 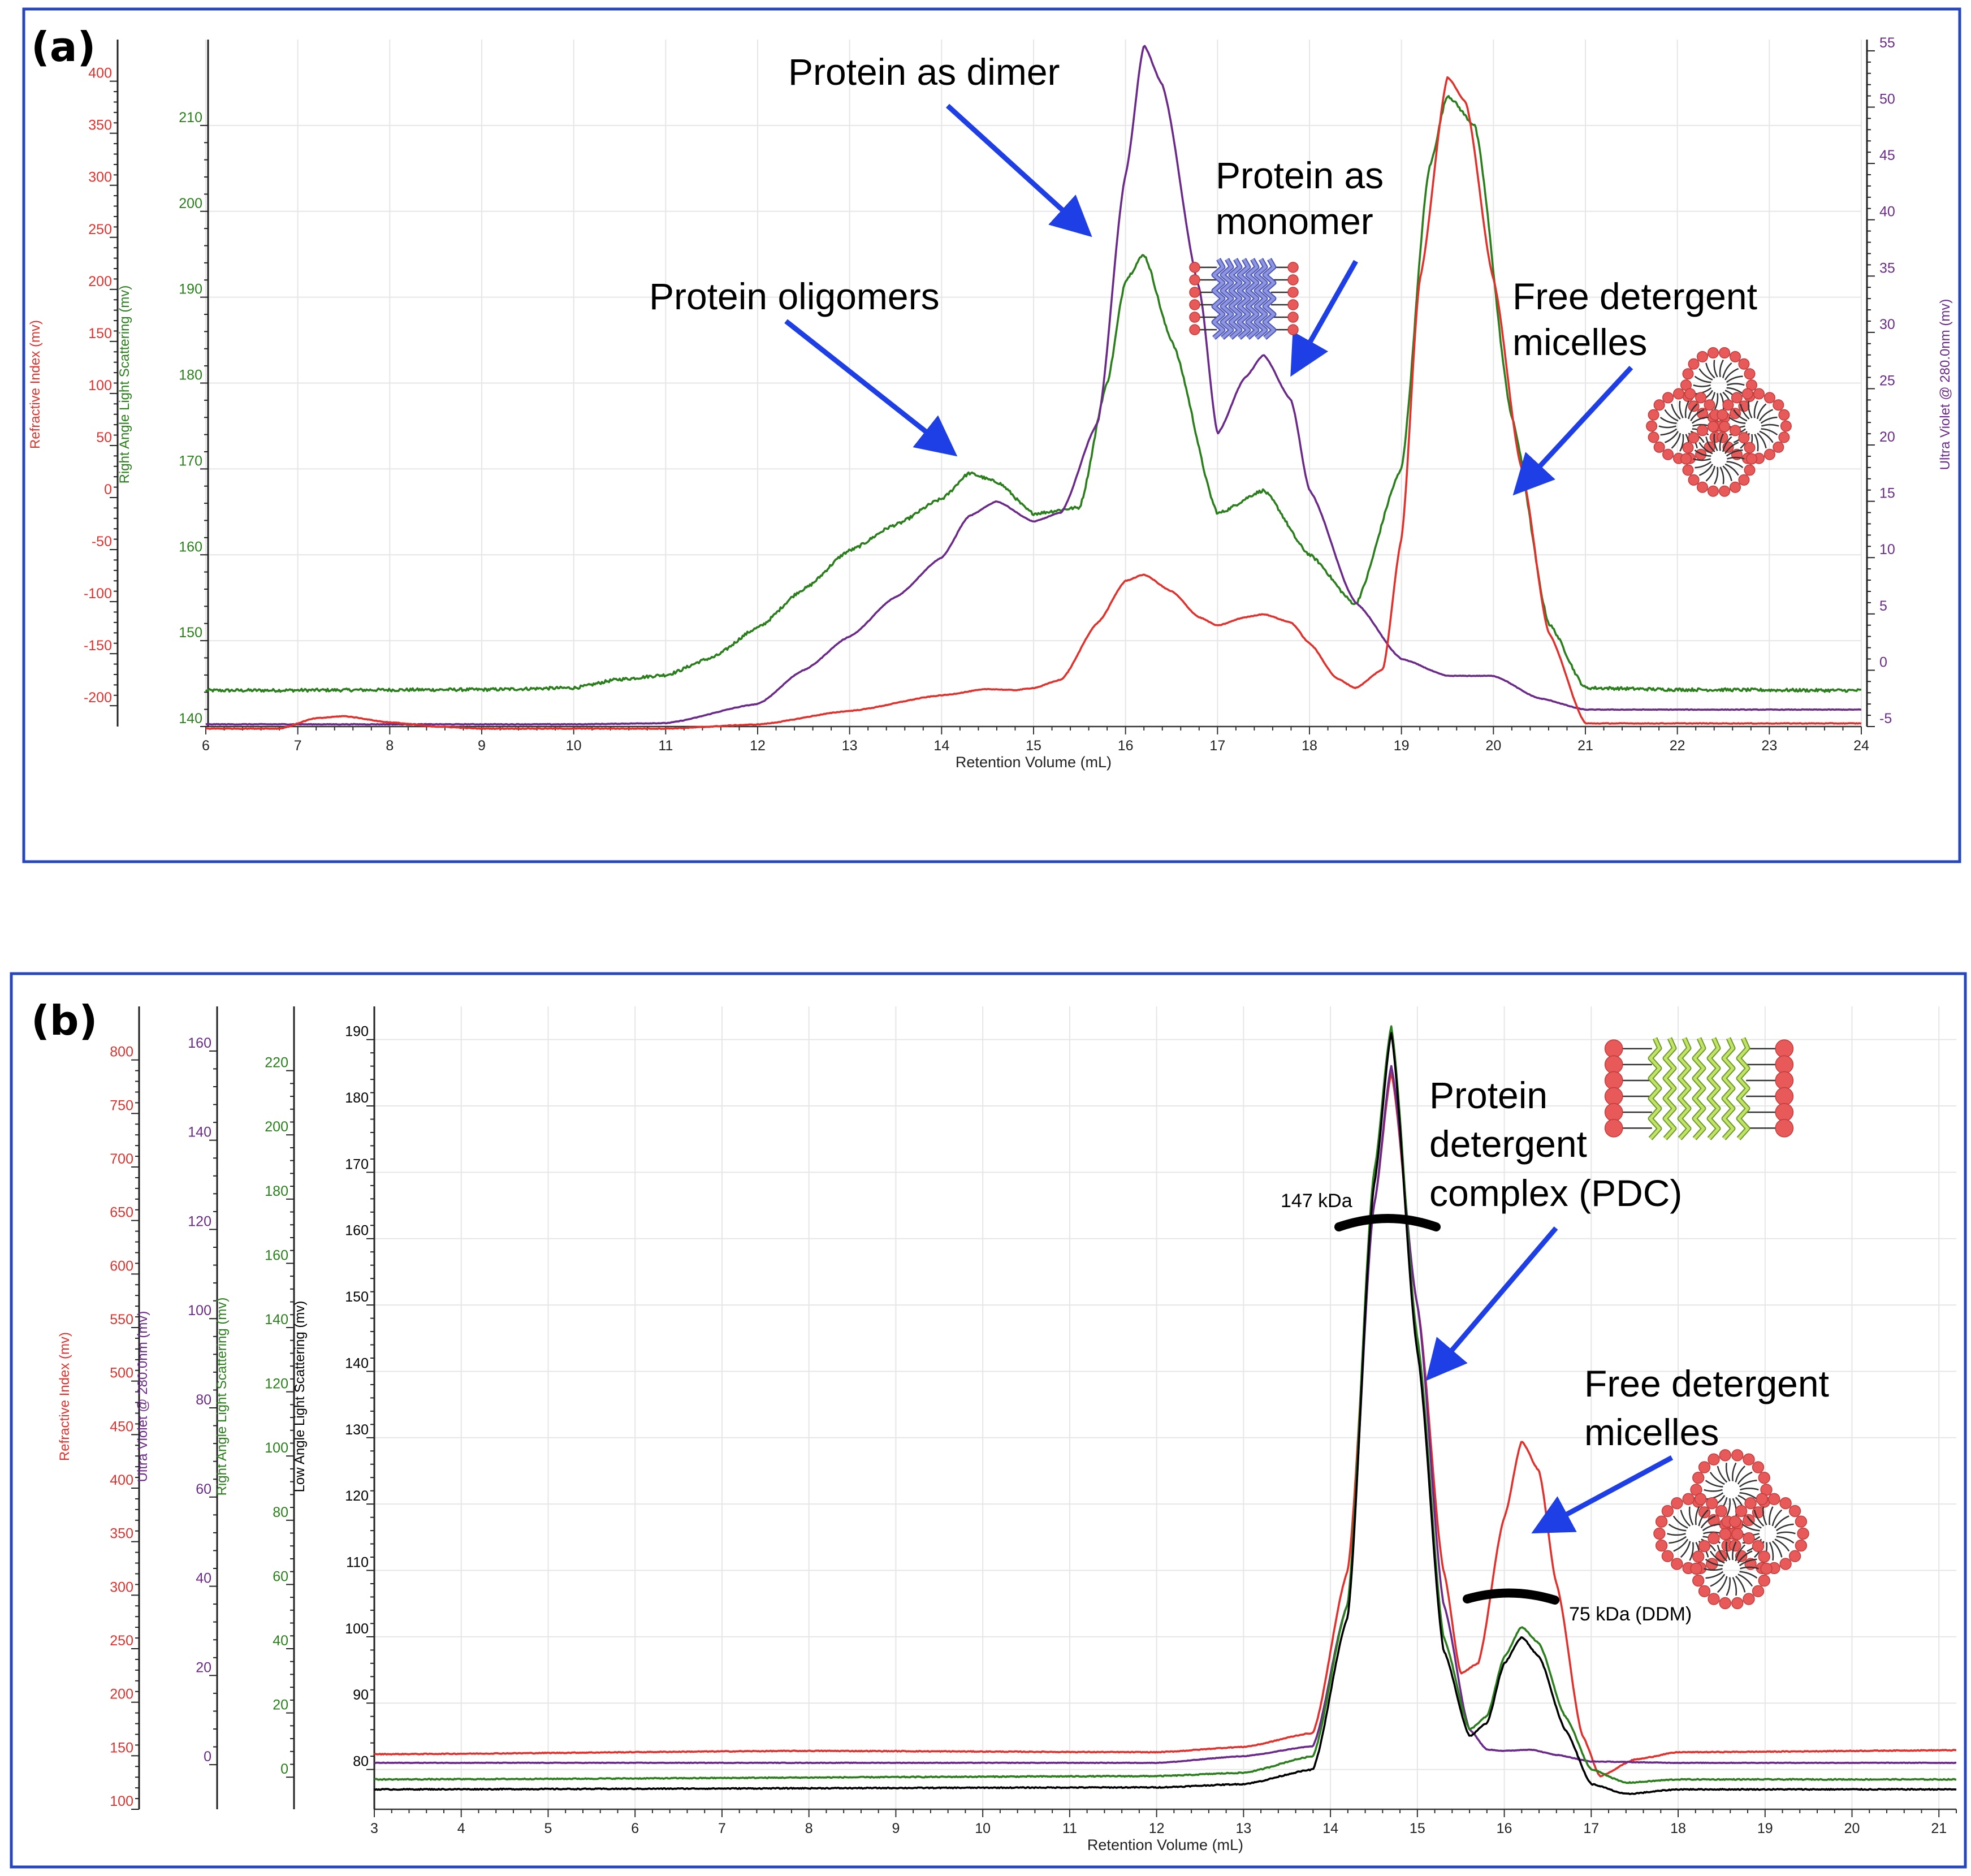 I want to click on y-tick-label: 130, so click(x=357, y=1430).